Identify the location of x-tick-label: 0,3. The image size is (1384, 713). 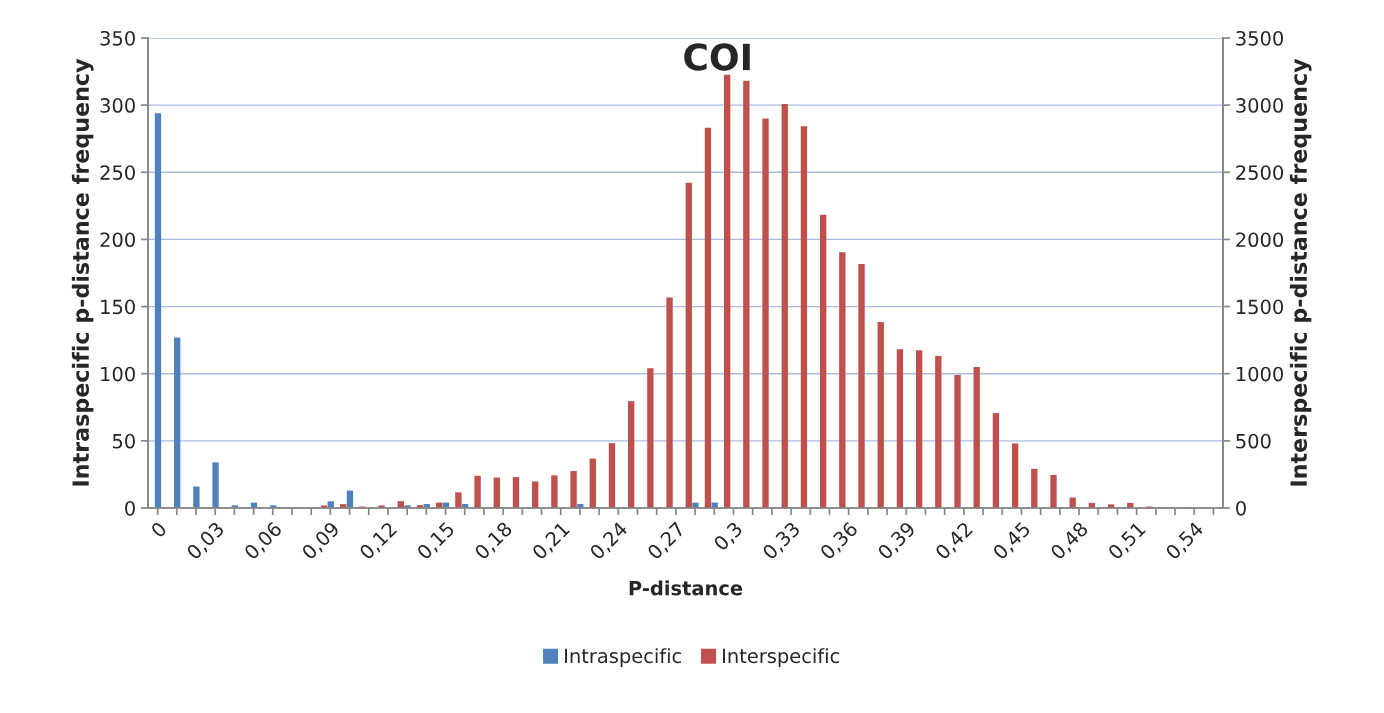
(728, 537).